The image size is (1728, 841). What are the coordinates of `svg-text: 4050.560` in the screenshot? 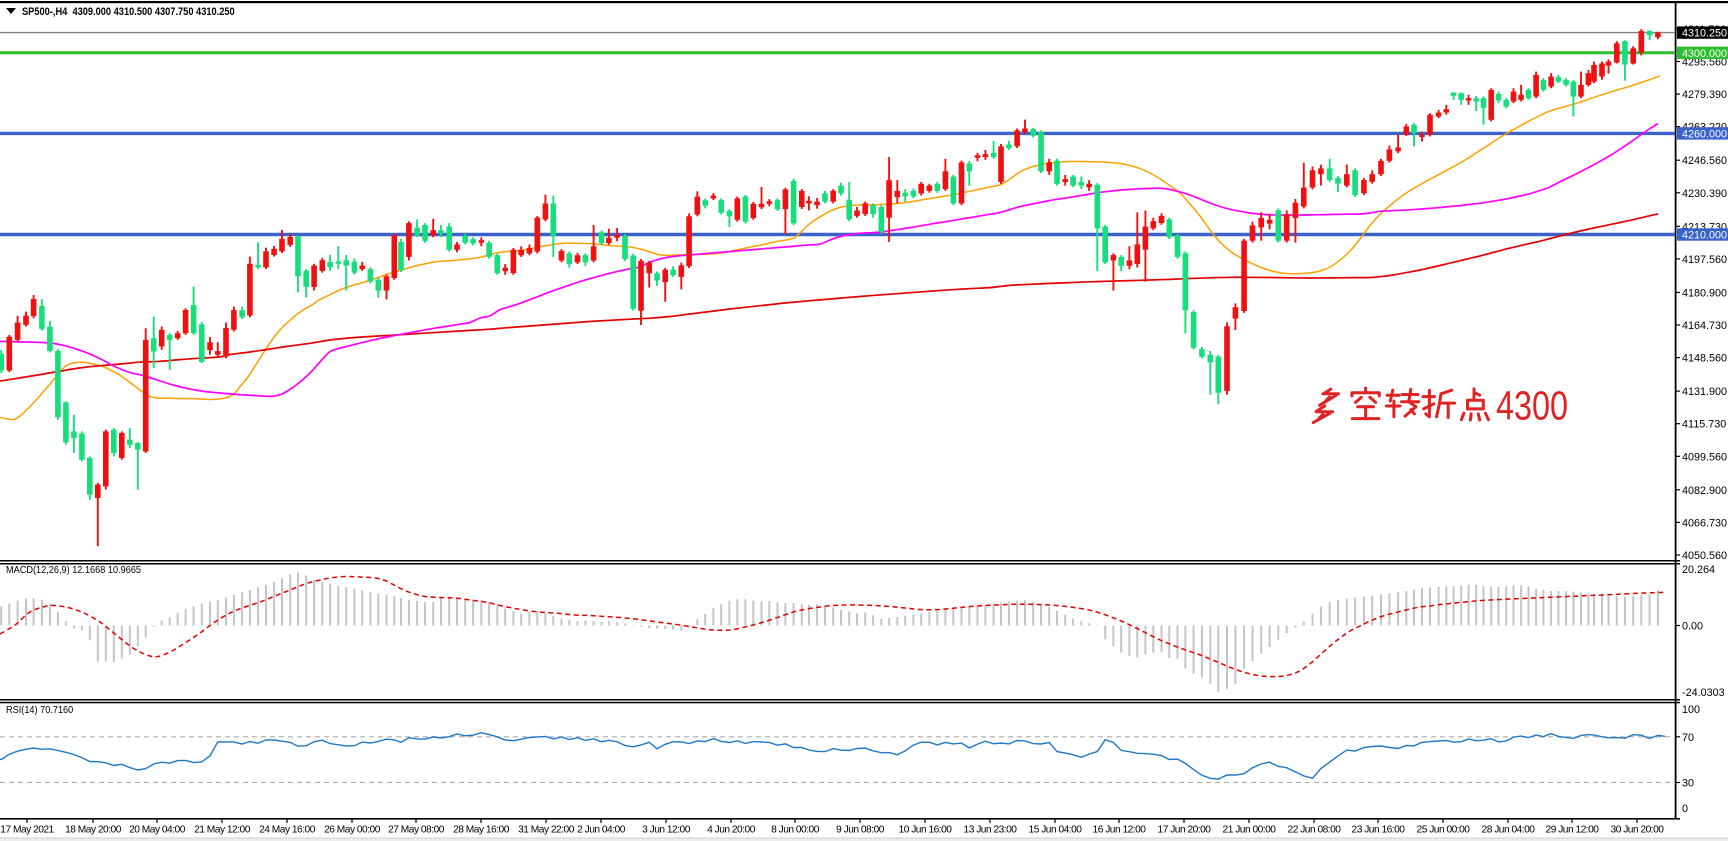 It's located at (1704, 556).